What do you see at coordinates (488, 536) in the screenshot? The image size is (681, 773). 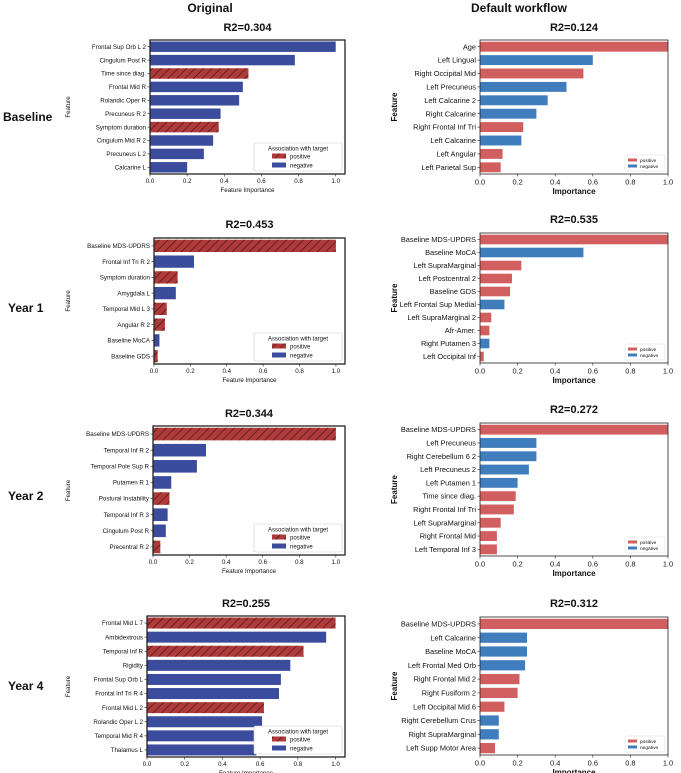 I see `bar-right-frontal-mid` at bounding box center [488, 536].